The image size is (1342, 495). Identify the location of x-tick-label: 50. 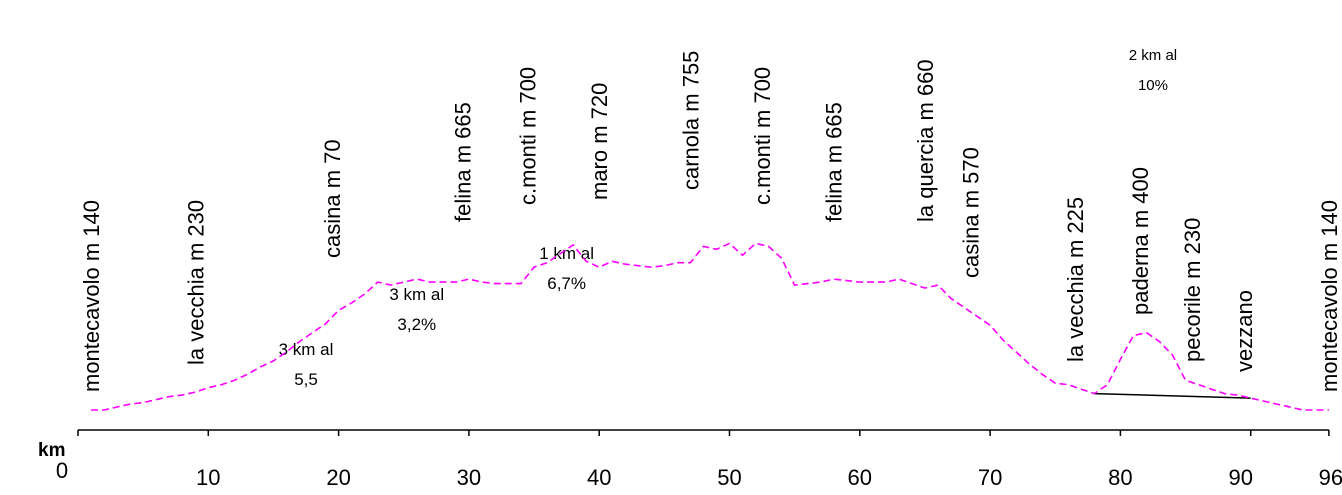
(729, 477).